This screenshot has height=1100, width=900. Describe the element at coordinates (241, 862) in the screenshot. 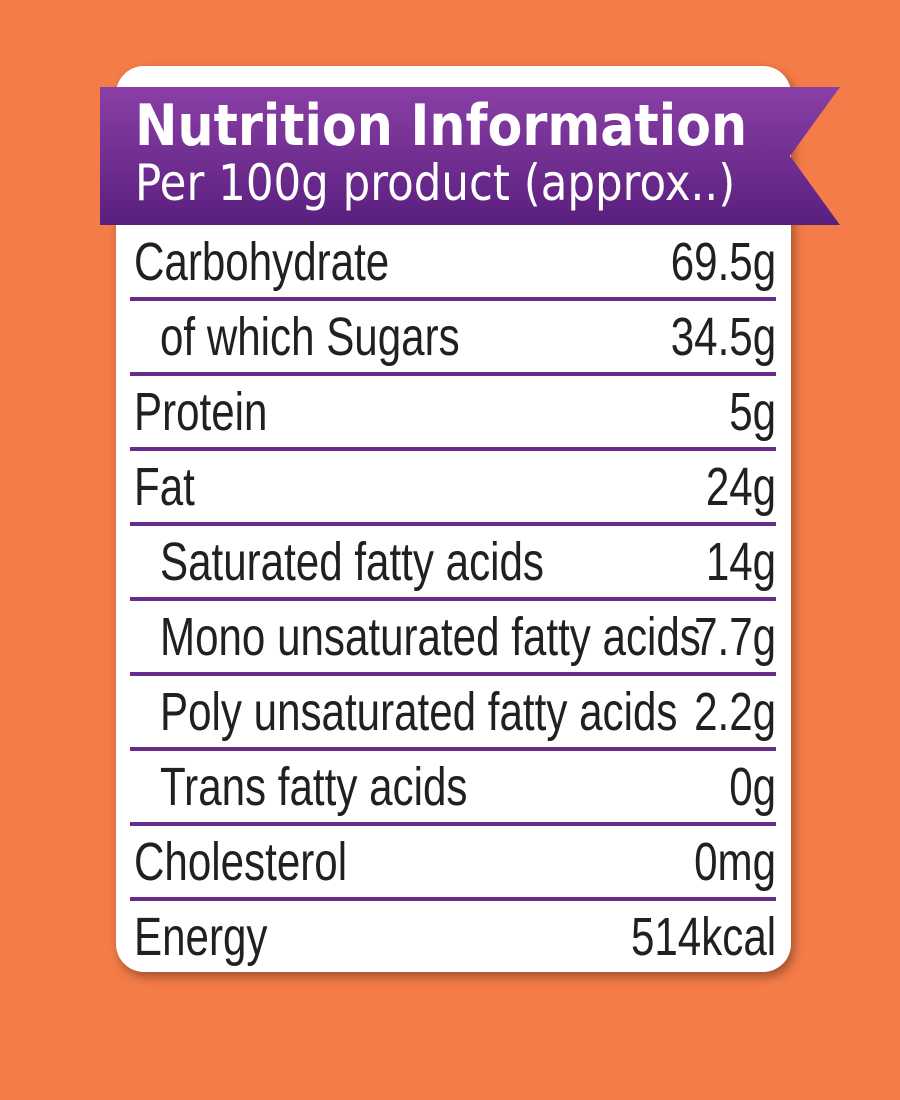

I see `nutrient-label: Cholesterol` at that location.